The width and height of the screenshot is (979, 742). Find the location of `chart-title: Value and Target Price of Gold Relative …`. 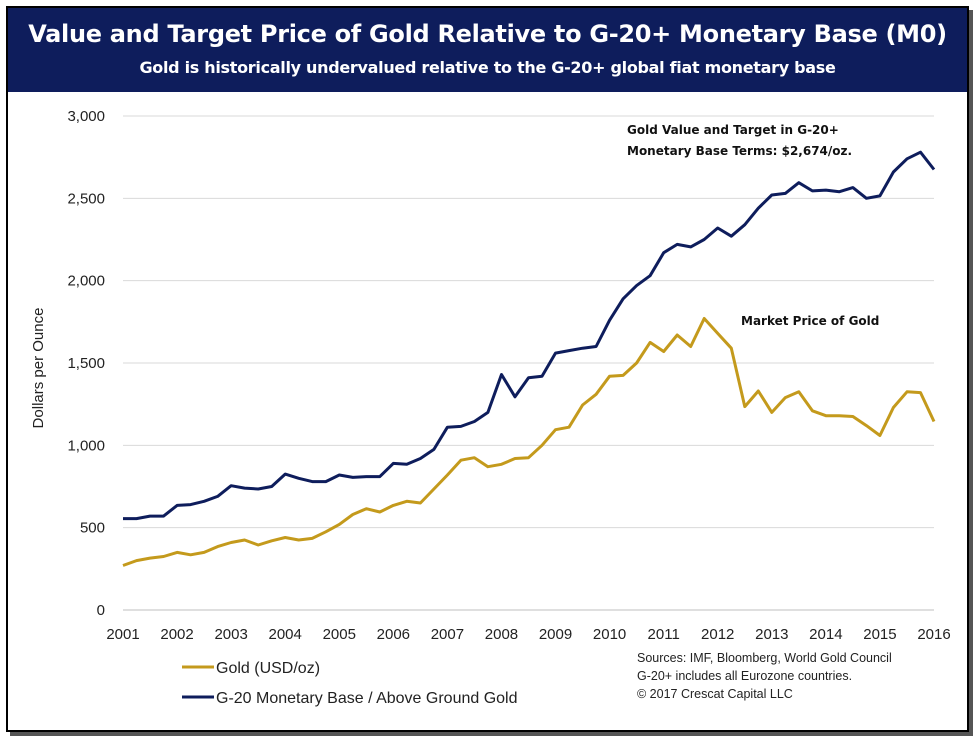

chart-title: Value and Target Price of Gold Relative … is located at coordinates (487, 34).